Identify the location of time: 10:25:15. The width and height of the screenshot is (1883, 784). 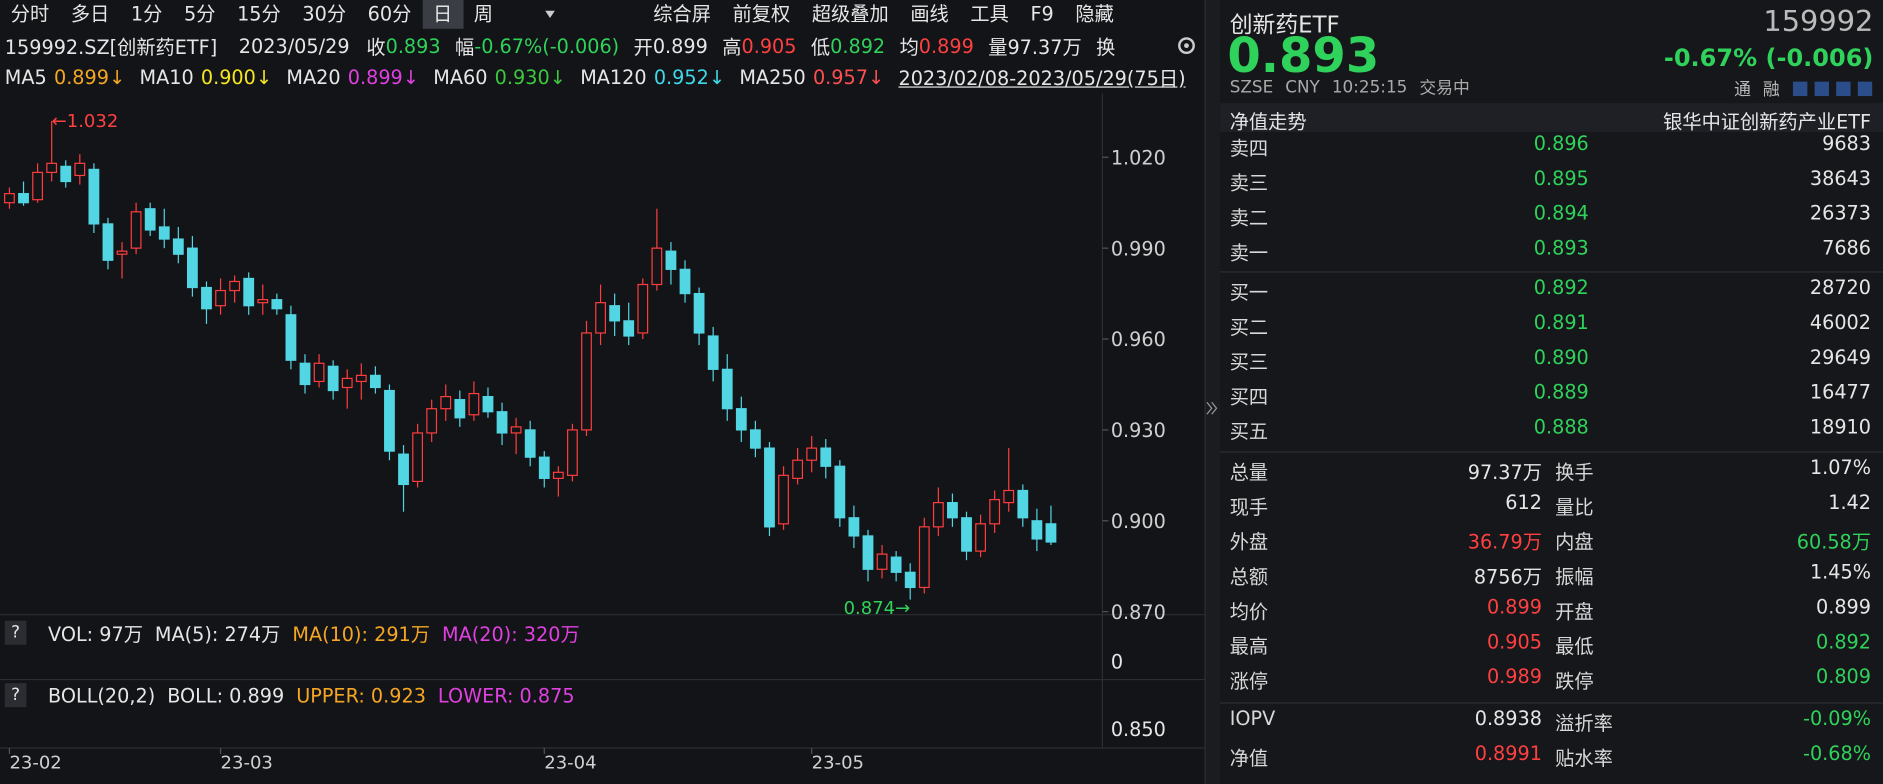
(1369, 88).